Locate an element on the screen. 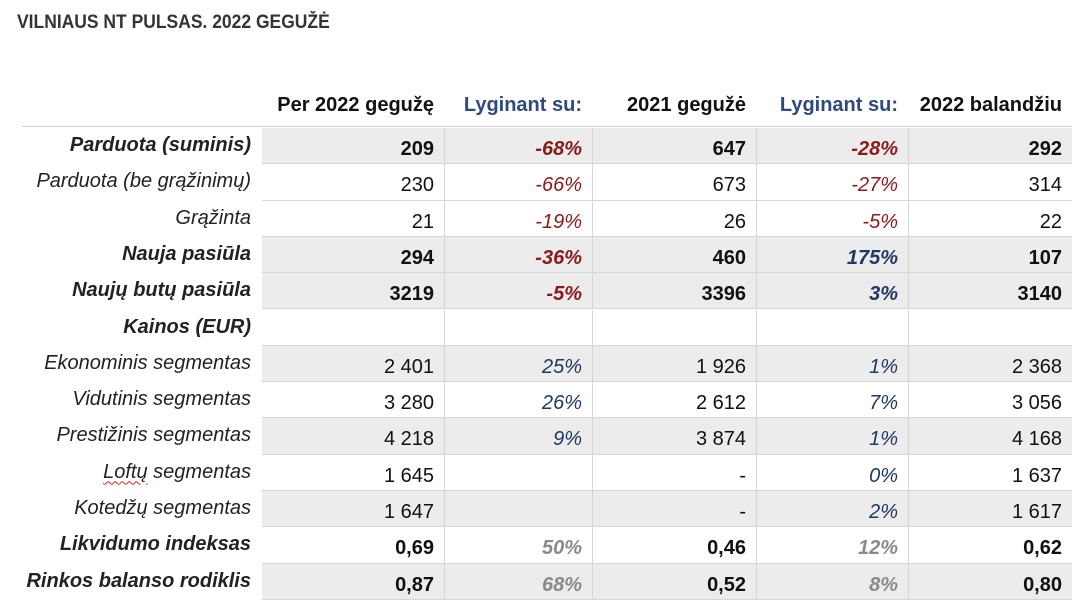 This screenshot has height=614, width=1089. row-label: Grąžinta is located at coordinates (213, 217).